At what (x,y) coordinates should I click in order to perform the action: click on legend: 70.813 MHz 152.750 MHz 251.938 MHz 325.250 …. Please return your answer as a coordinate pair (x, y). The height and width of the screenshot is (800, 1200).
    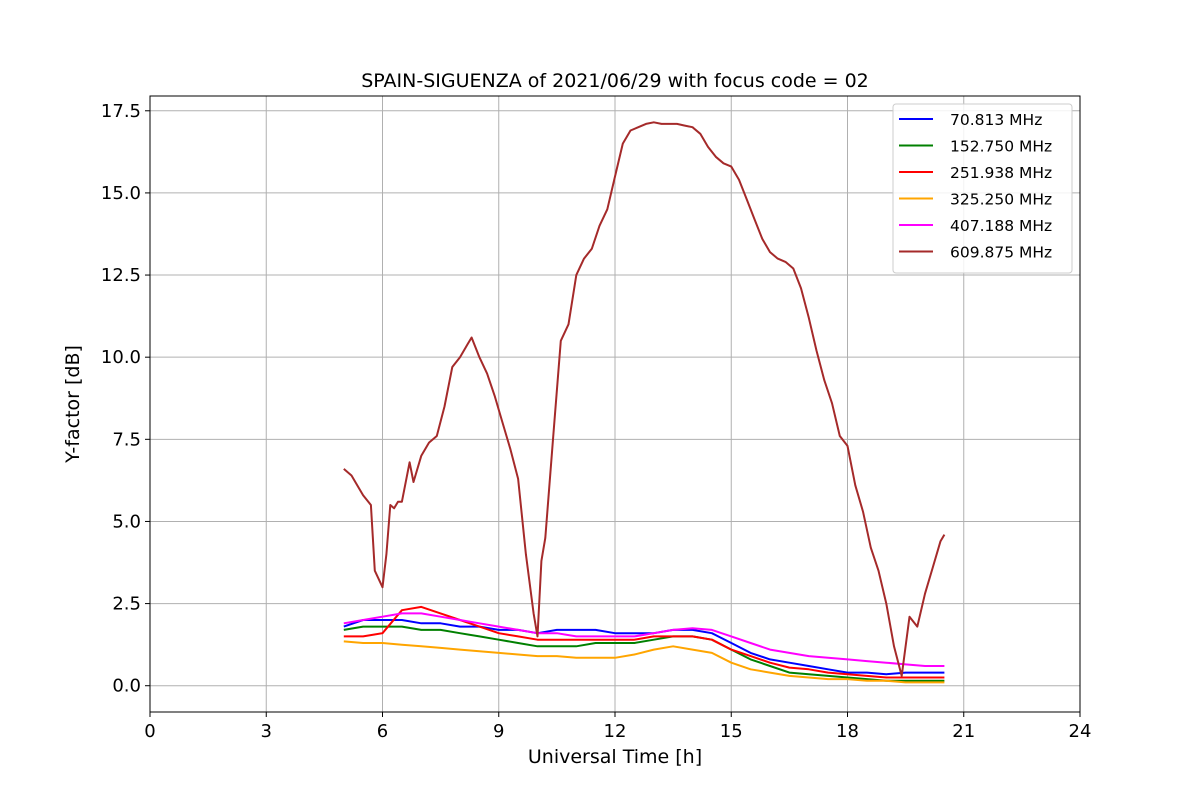
    Looking at the image, I should click on (982, 188).